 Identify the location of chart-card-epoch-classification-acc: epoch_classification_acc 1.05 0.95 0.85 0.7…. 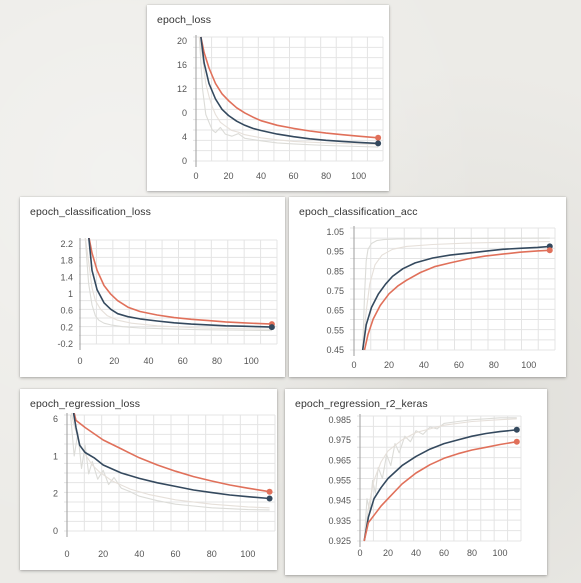
(427, 287).